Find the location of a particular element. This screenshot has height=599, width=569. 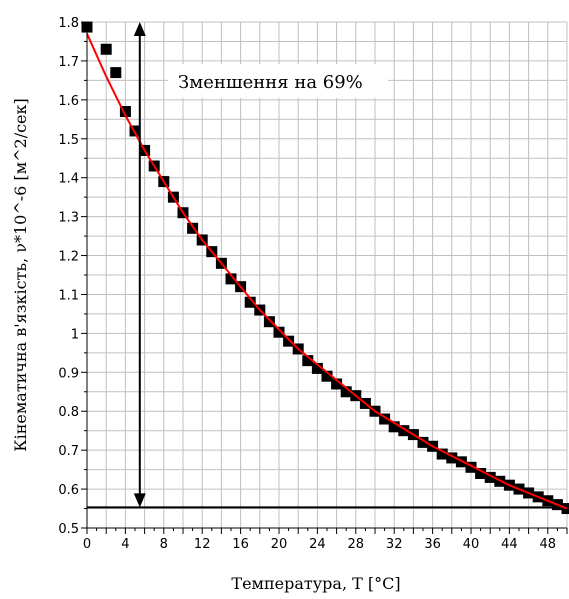

y-tick-label: 0.7 is located at coordinates (68, 451).